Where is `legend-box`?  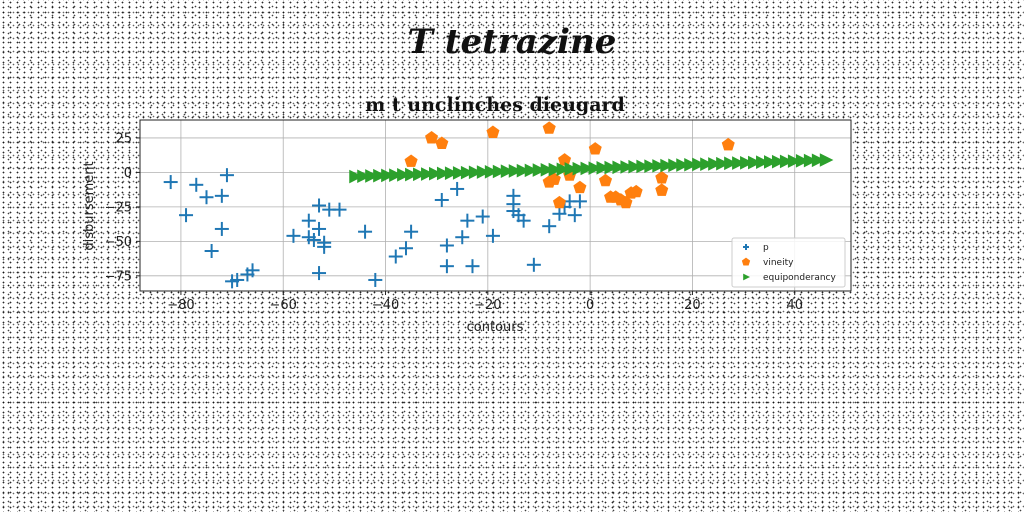
legend-box is located at coordinates (788, 262).